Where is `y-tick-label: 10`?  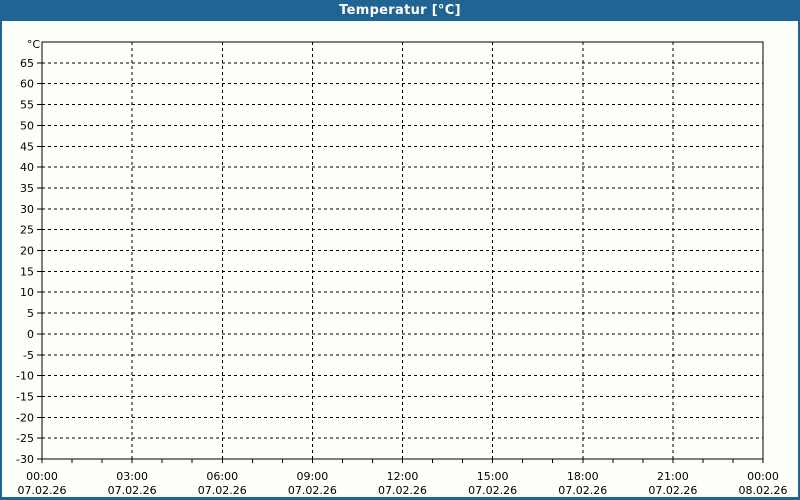
y-tick-label: 10 is located at coordinates (27, 292).